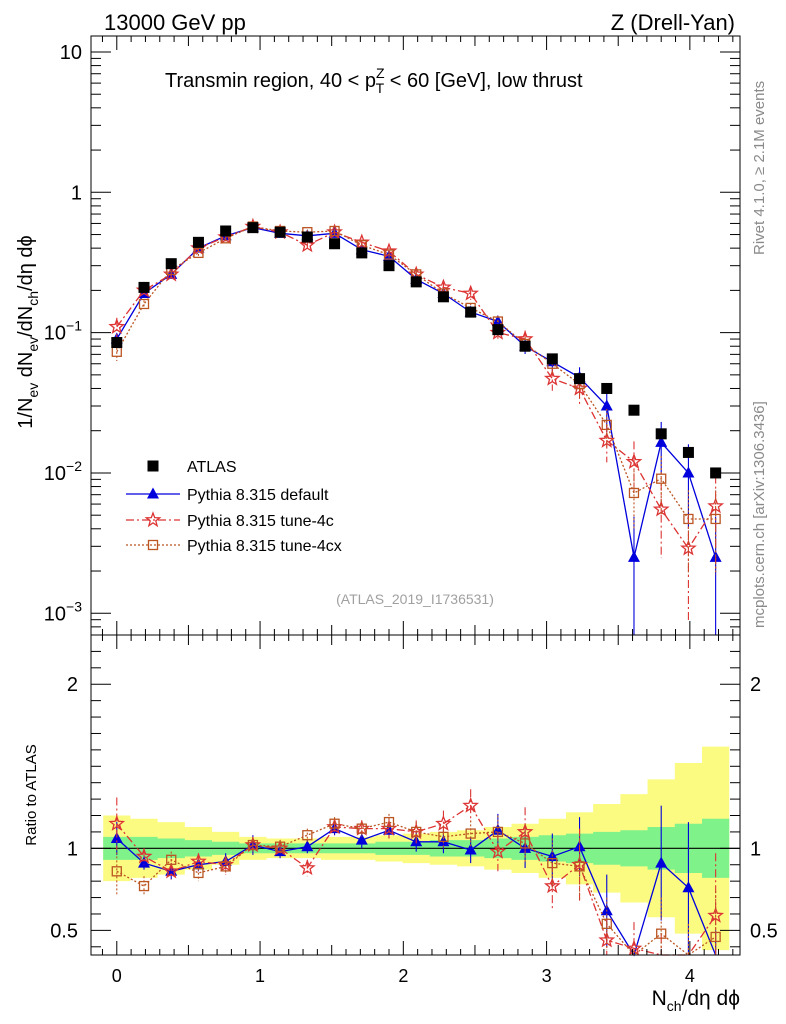 The height and width of the screenshot is (1024, 786). What do you see at coordinates (380, 73) in the screenshot?
I see `title-sup: Z` at bounding box center [380, 73].